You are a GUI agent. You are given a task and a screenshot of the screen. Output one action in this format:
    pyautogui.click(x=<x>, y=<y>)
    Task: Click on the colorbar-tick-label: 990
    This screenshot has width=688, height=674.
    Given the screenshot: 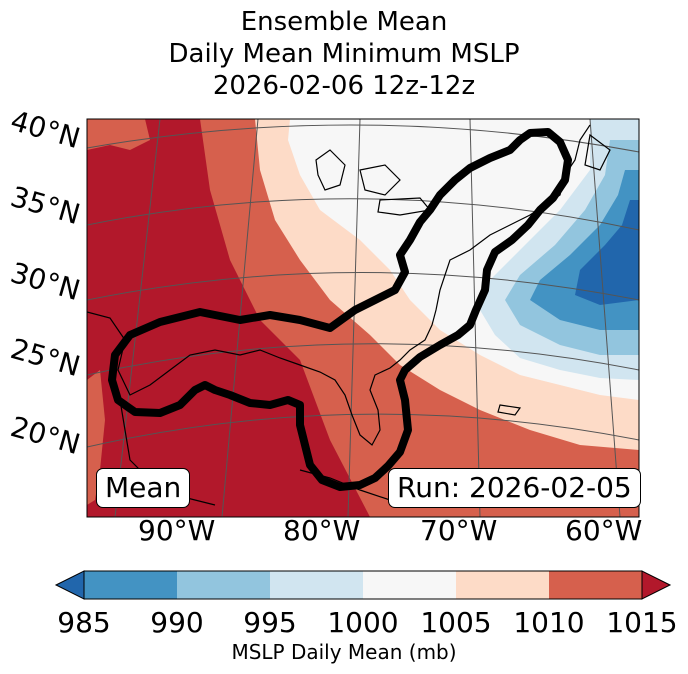 What is the action you would take?
    pyautogui.click(x=177, y=622)
    